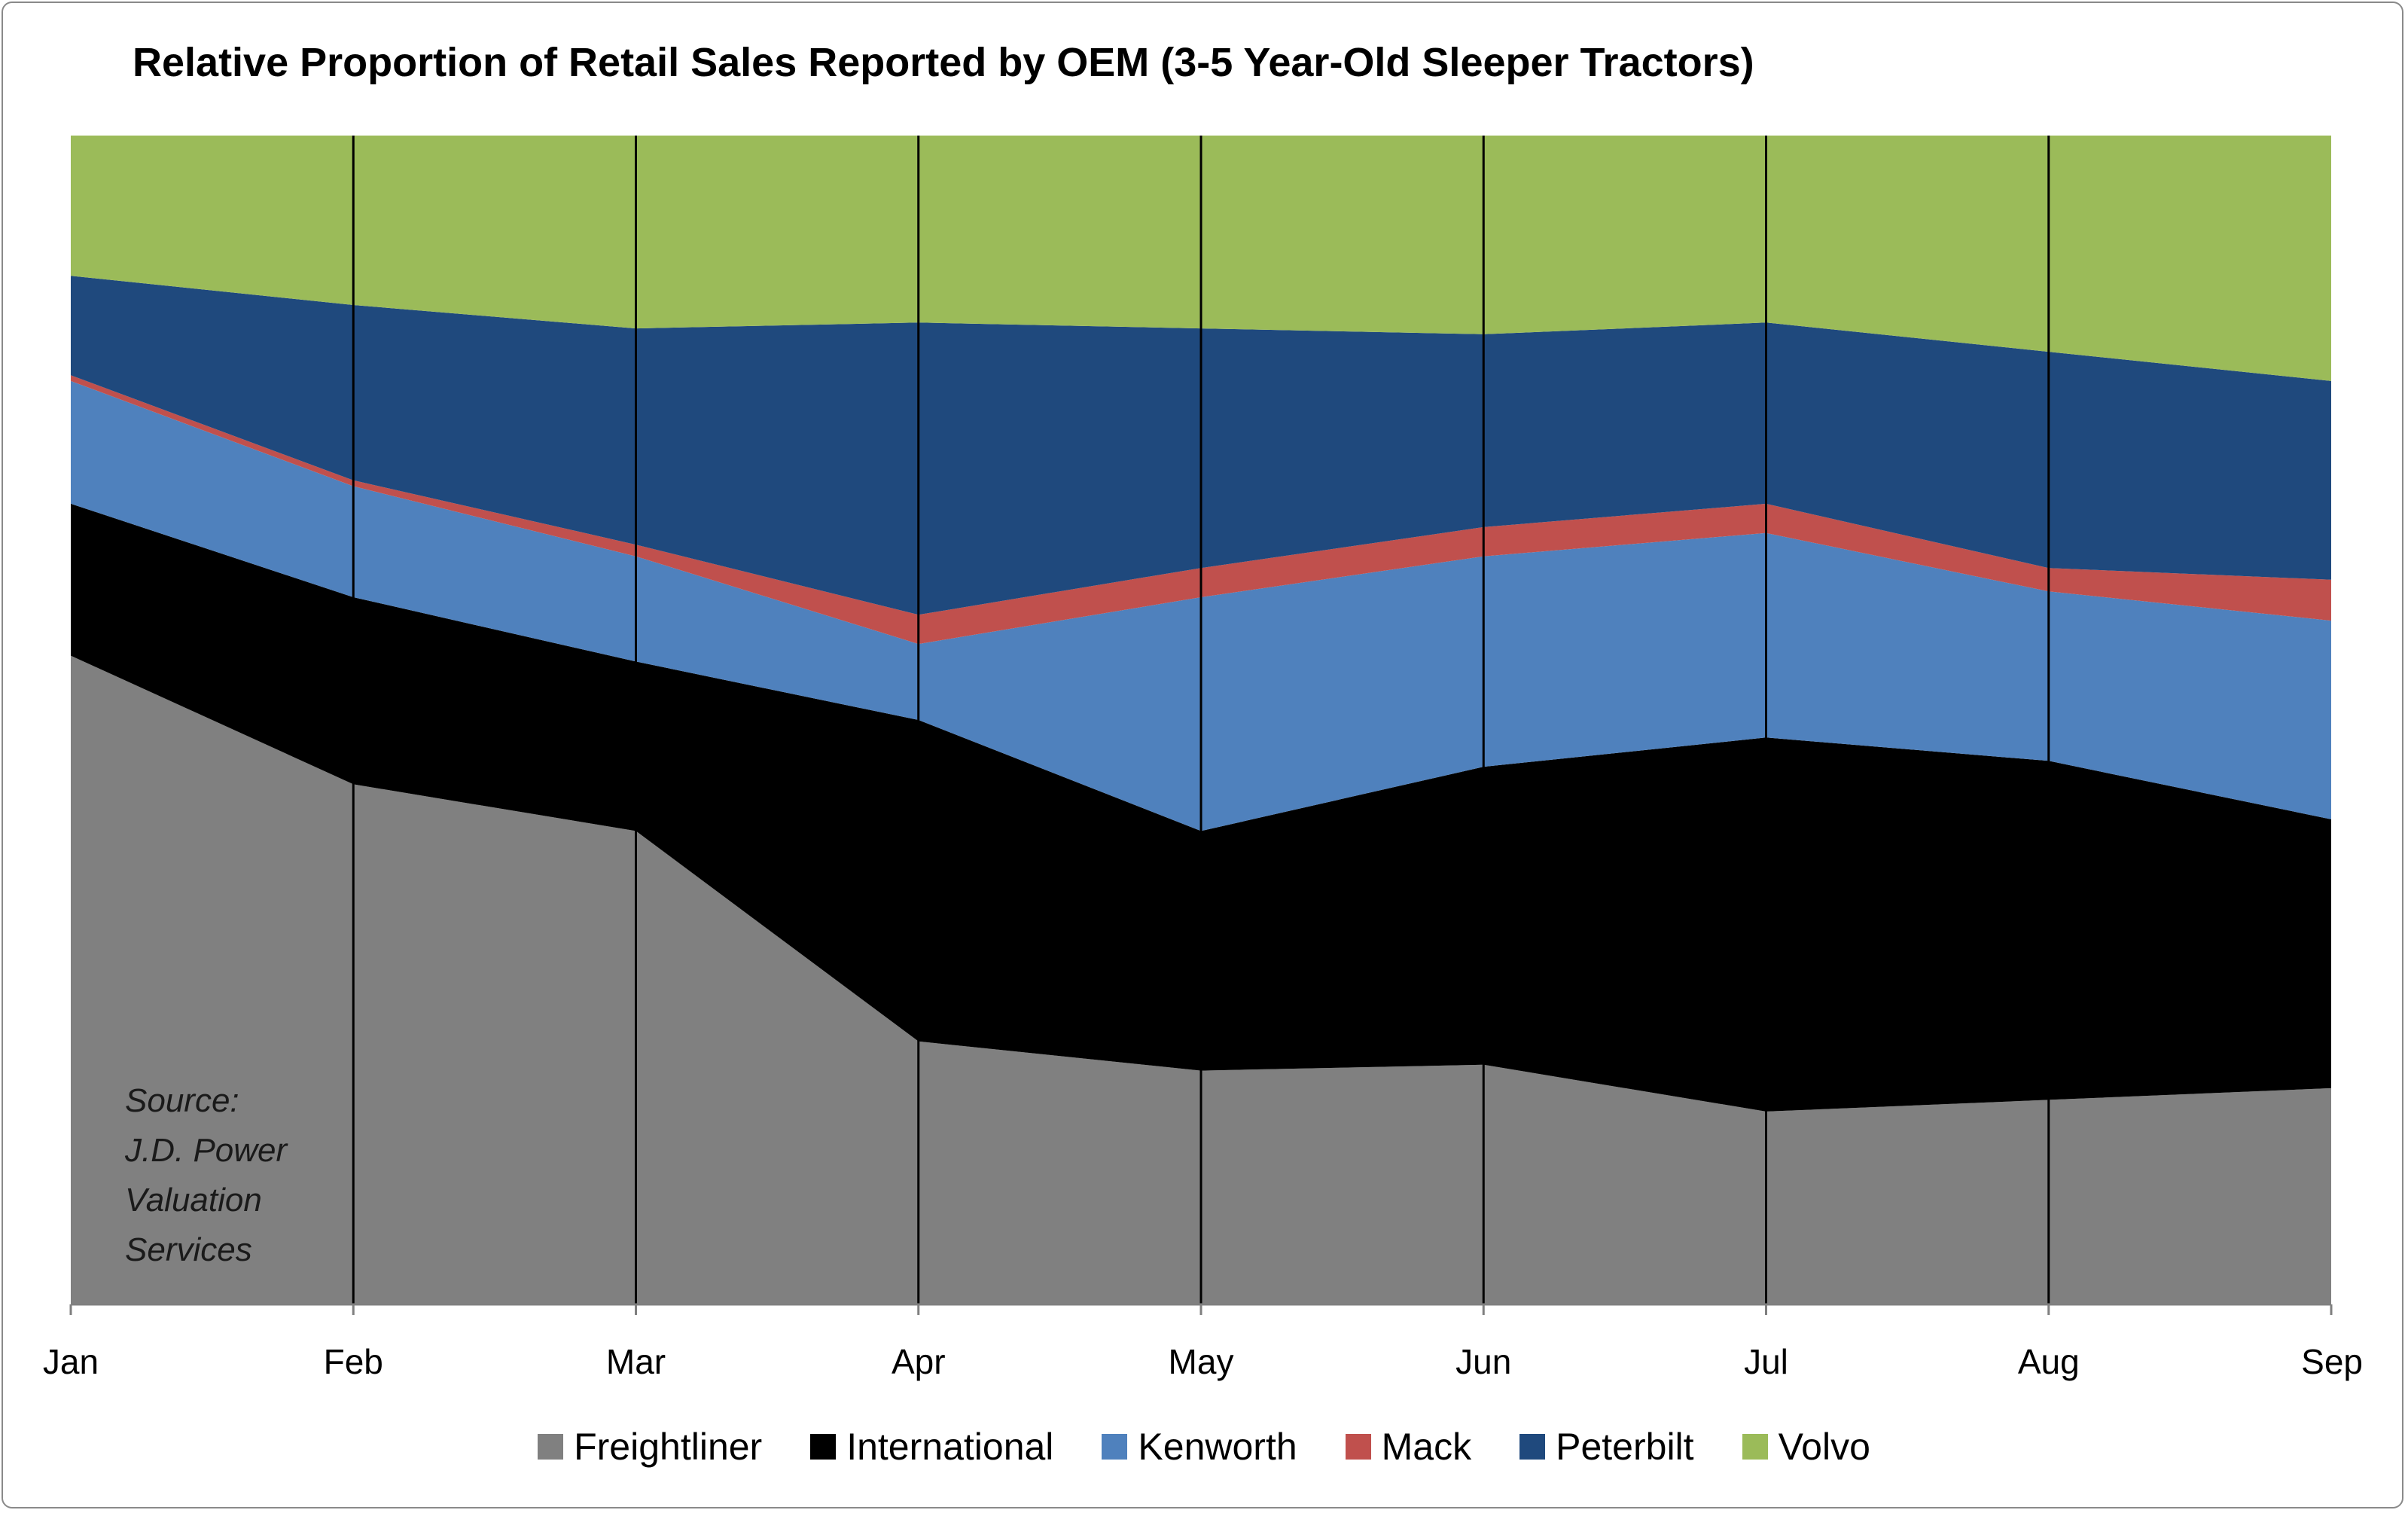 This screenshot has height=1513, width=2408. I want to click on x-tick-label: Sep, so click(2332, 1361).